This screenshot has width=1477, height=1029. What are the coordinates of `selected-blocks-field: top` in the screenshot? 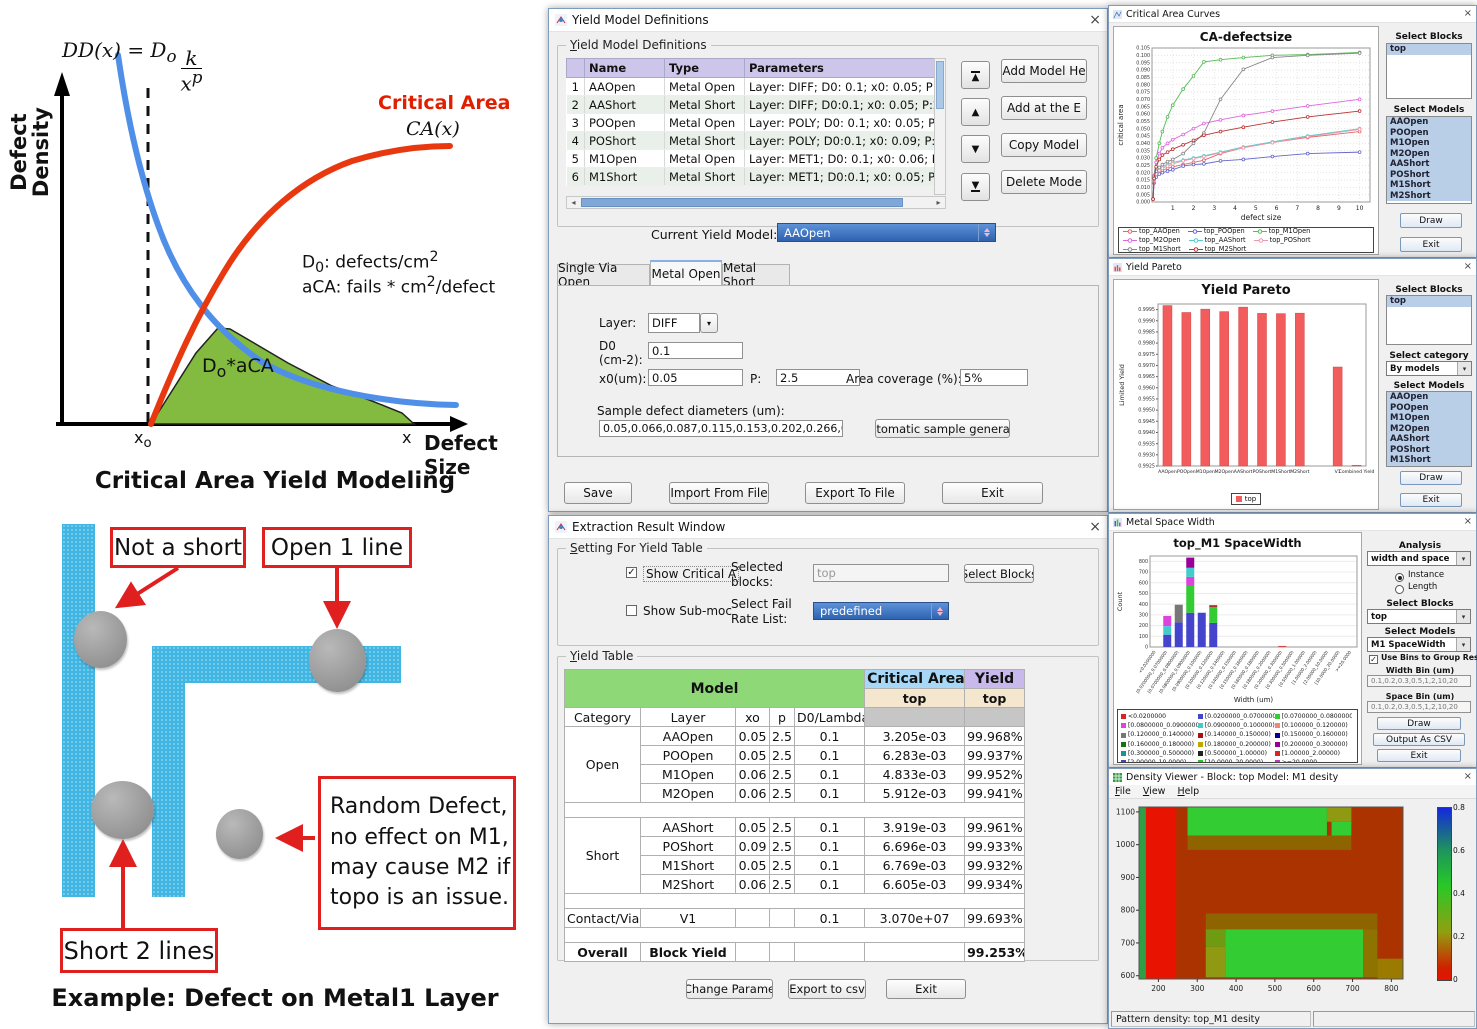 It's located at (881, 573).